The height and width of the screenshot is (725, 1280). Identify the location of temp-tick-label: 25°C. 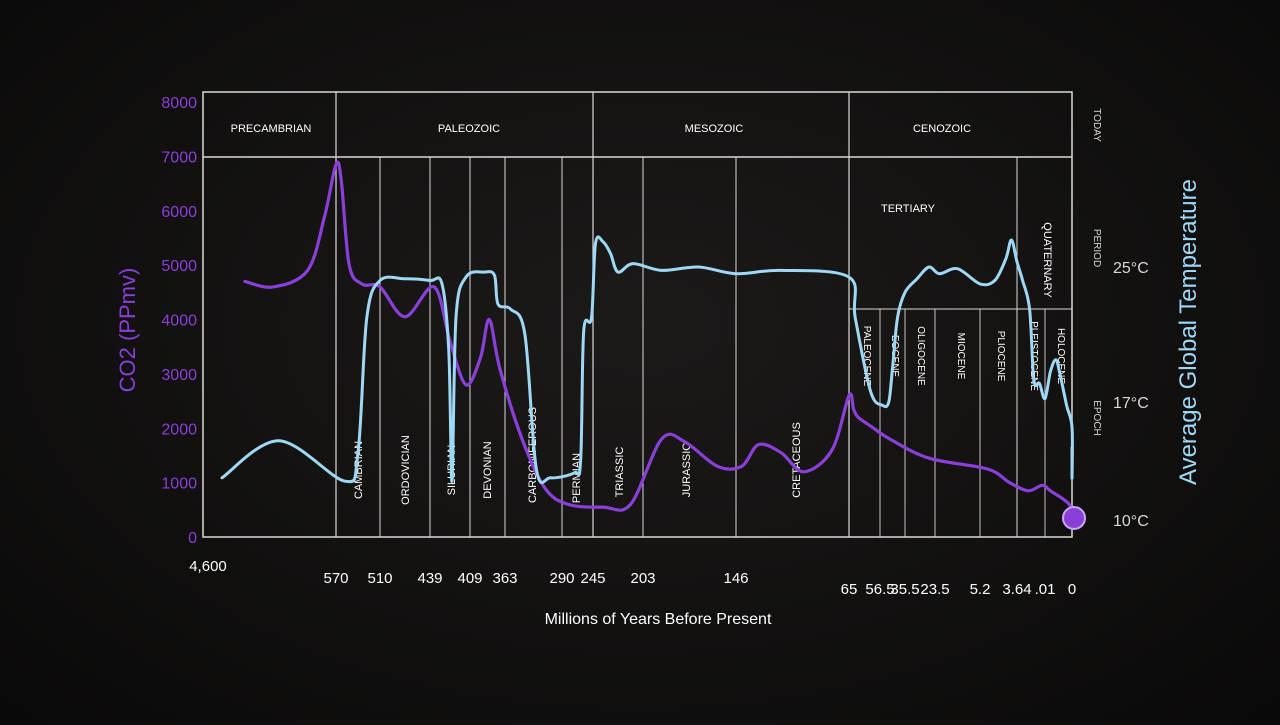
(1131, 268).